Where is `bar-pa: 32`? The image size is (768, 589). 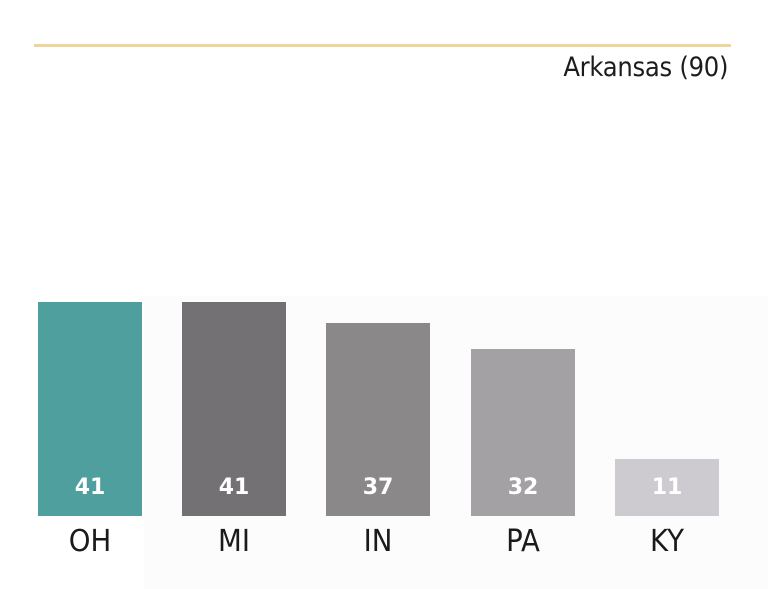
bar-pa: 32 is located at coordinates (523, 432).